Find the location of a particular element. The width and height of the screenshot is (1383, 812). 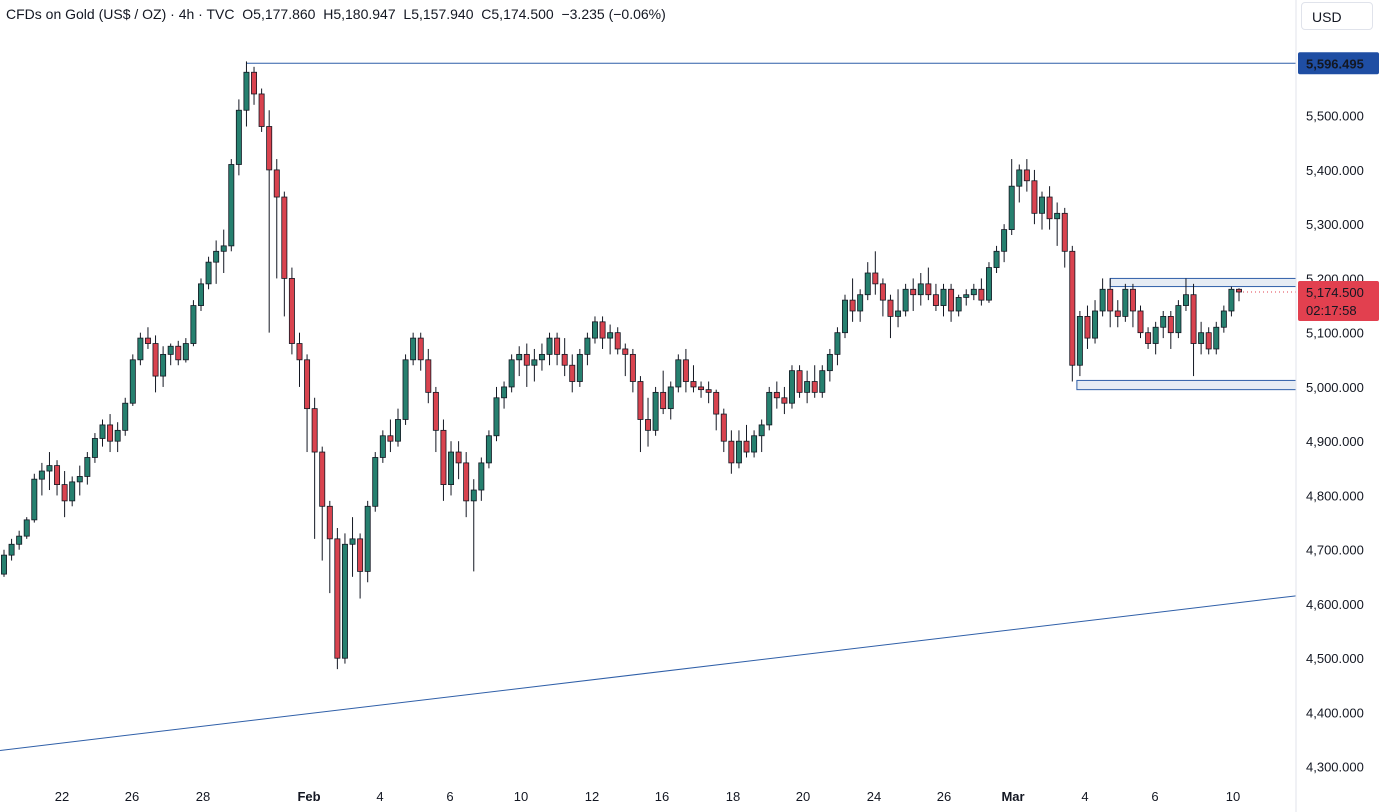

interval-label: 4h is located at coordinates (186, 14).